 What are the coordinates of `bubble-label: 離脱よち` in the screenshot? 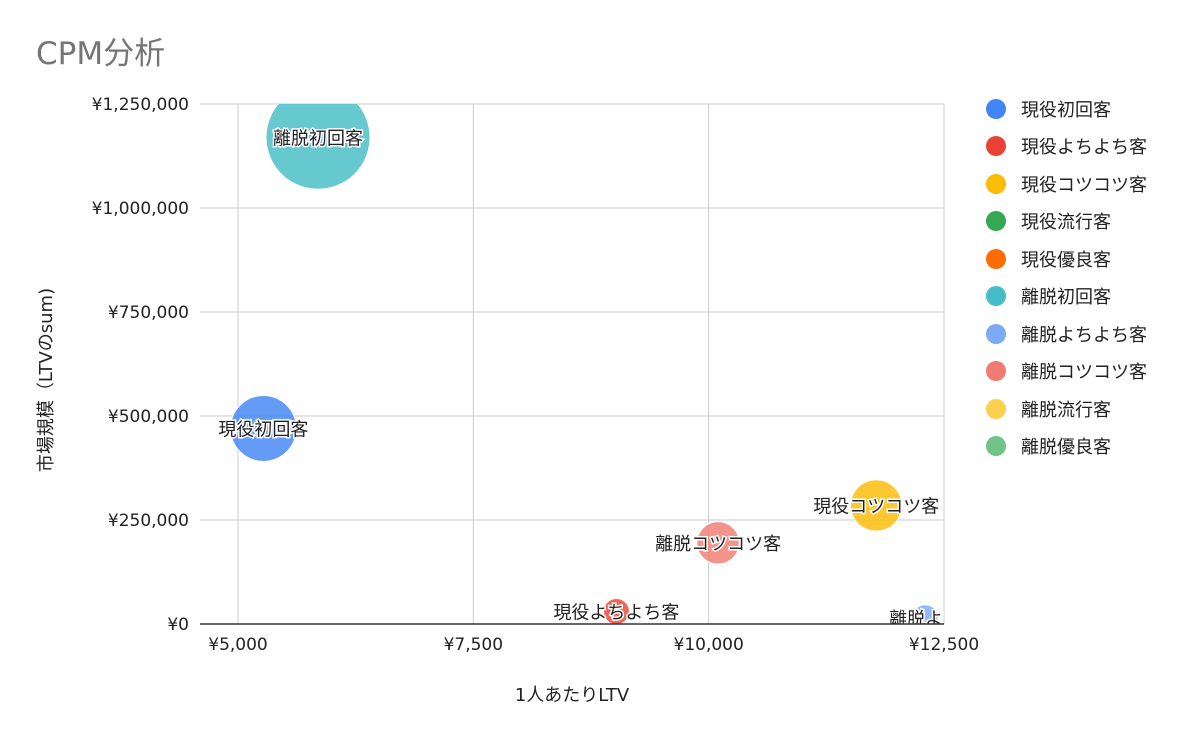 It's located at (925, 619).